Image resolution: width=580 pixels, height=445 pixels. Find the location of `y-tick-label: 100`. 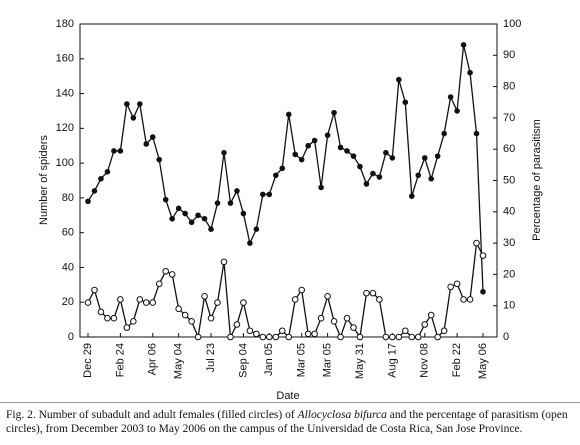

y-tick-label: 100 is located at coordinates (65, 163).